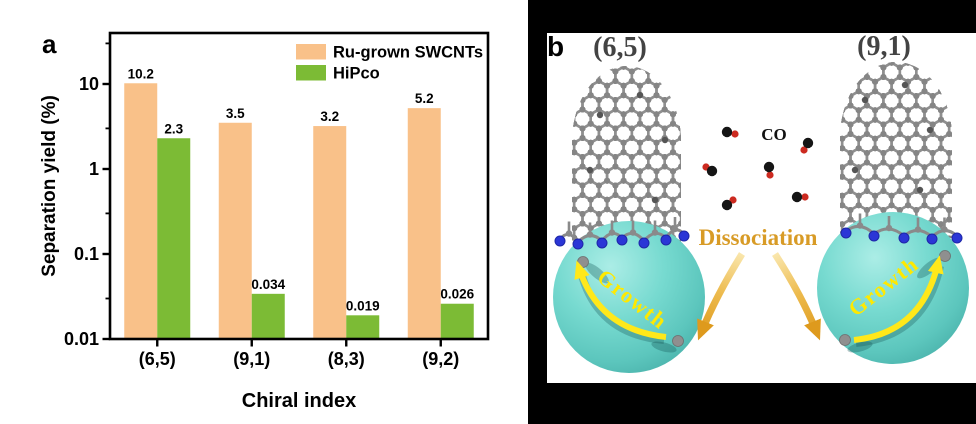 Image resolution: width=976 pixels, height=424 pixels. Describe the element at coordinates (758, 168) in the screenshot. I see `co-molecules` at that location.